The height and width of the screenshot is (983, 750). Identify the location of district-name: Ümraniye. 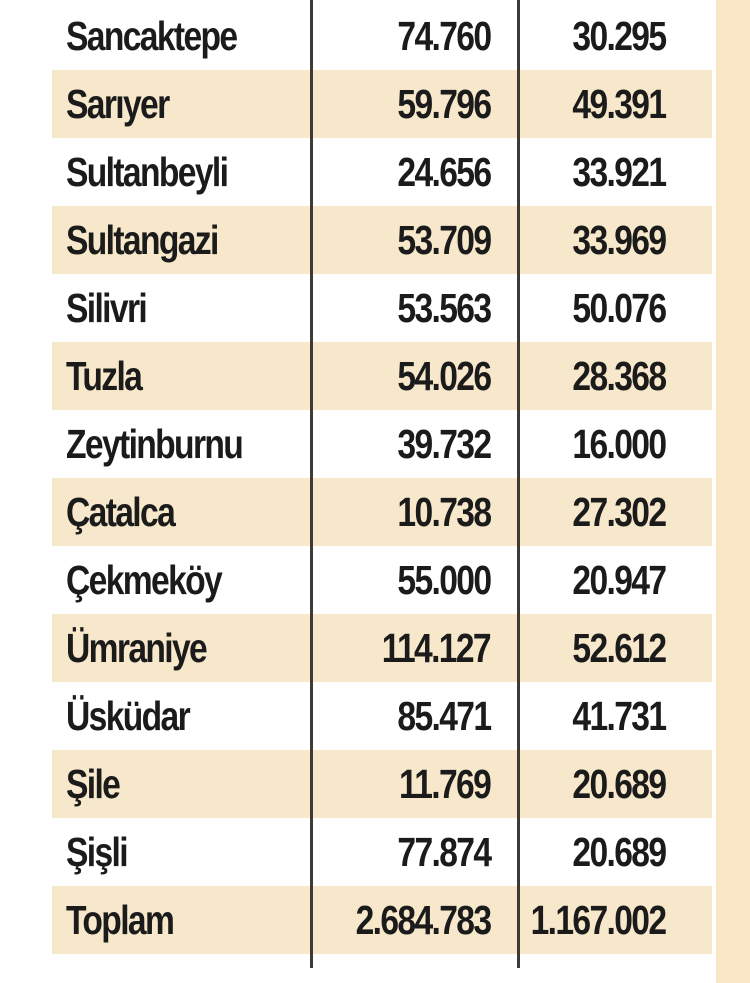
(137, 648).